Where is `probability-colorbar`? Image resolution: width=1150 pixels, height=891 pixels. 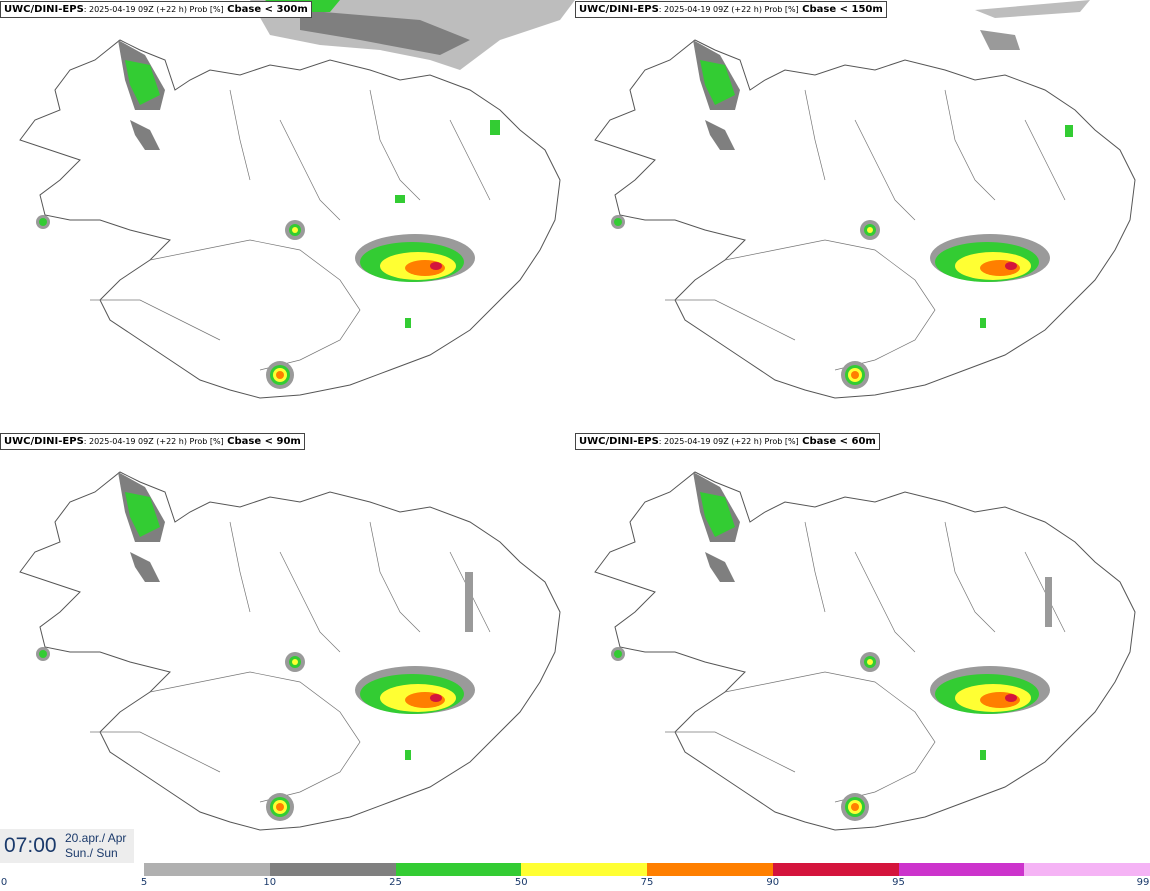
probability-colorbar is located at coordinates (647, 869).